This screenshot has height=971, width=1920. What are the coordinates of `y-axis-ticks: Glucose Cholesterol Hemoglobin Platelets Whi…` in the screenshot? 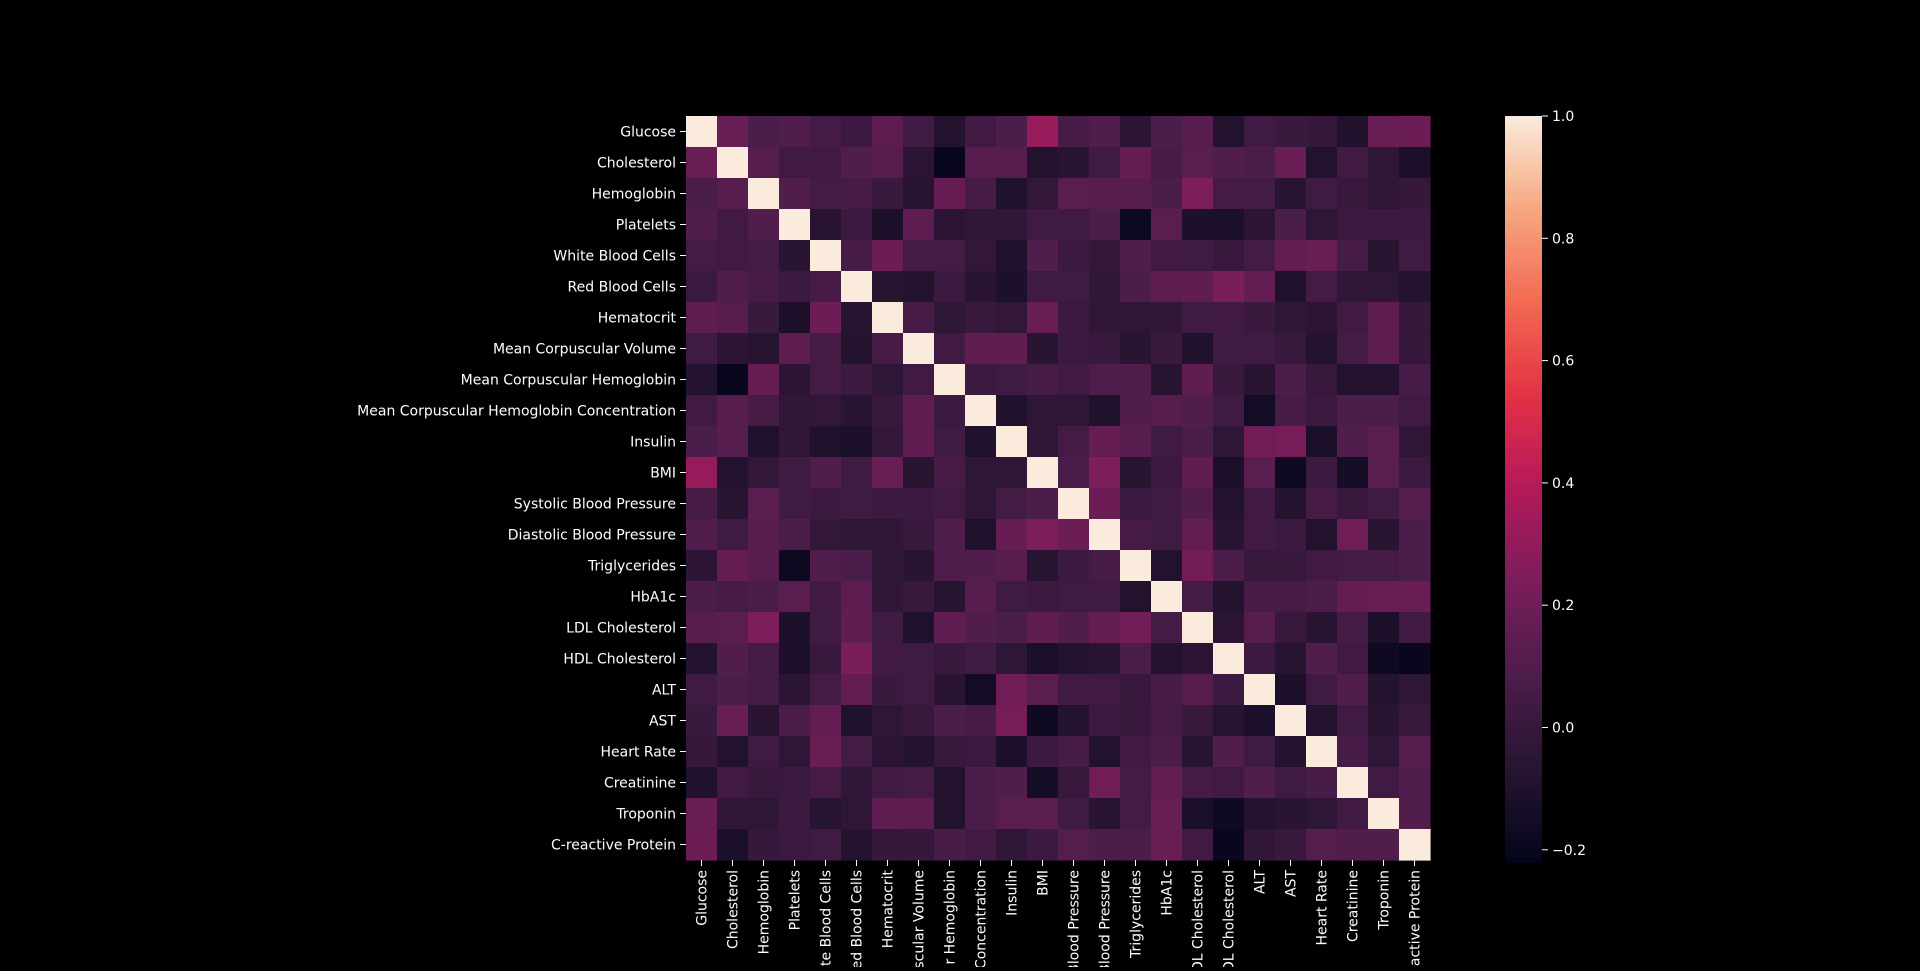 It's located at (521, 489).